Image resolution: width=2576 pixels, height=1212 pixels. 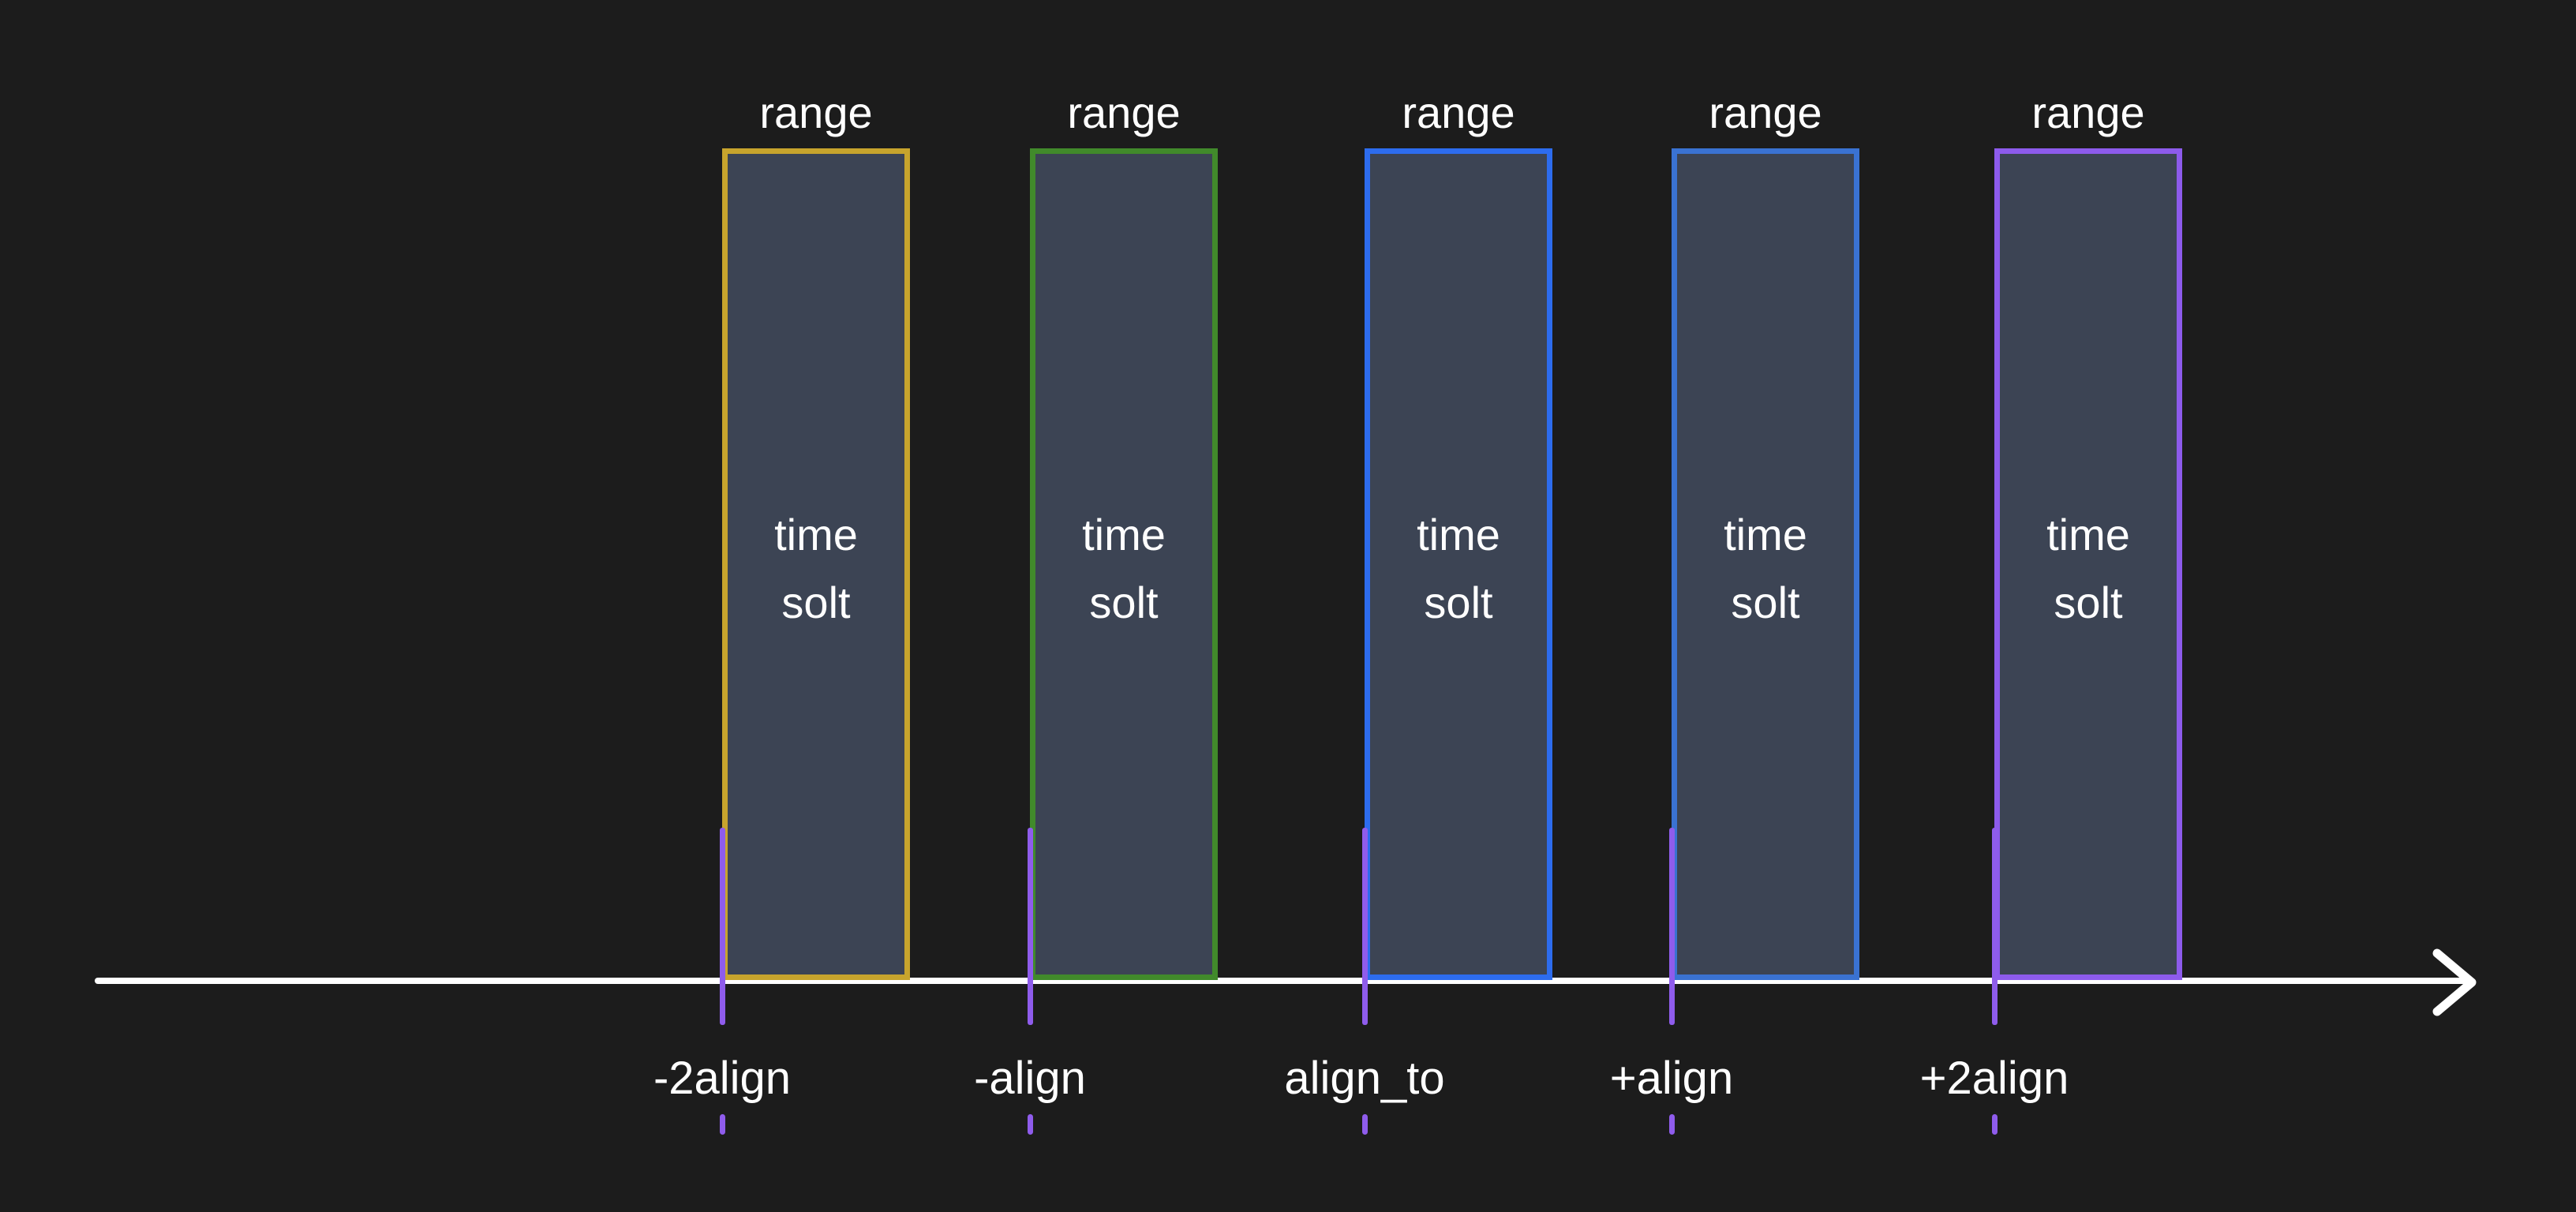 What do you see at coordinates (722, 1078) in the screenshot?
I see `axis-label-minus-2align: -2align` at bounding box center [722, 1078].